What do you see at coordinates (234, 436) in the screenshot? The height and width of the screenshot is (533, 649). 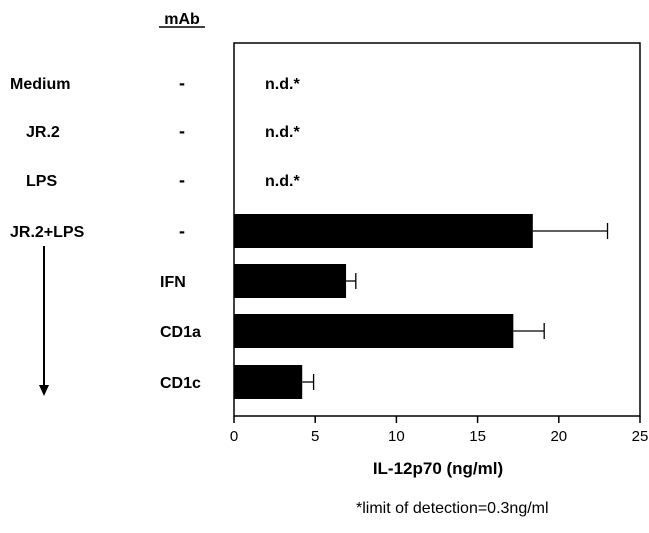 I see `x-tick-label: 0` at bounding box center [234, 436].